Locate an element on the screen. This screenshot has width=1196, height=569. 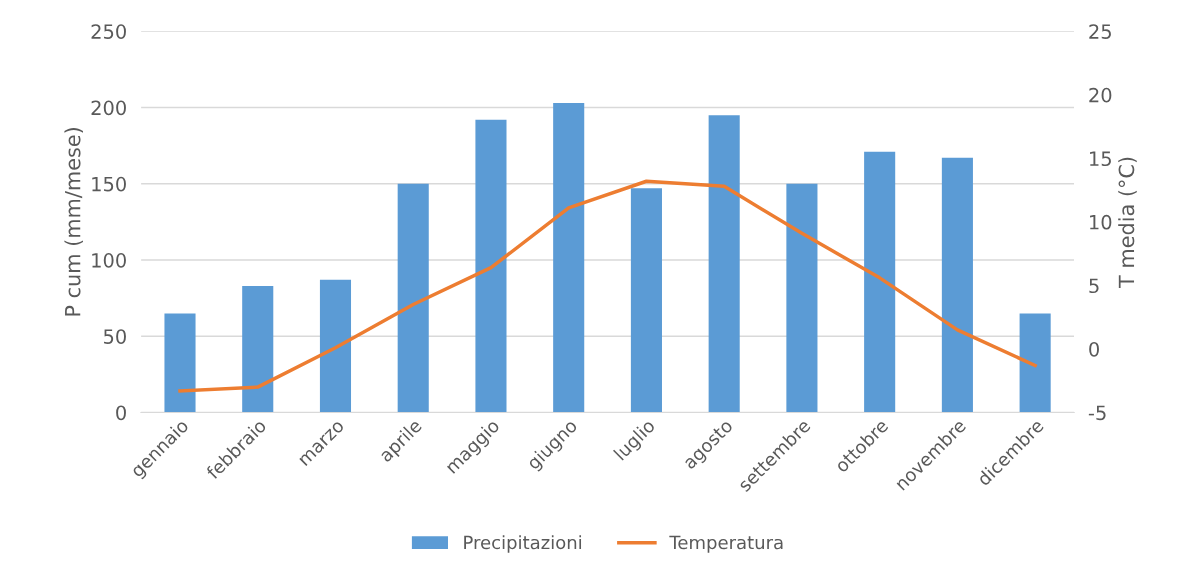
y2-tick-label: 0 is located at coordinates (1094, 349).